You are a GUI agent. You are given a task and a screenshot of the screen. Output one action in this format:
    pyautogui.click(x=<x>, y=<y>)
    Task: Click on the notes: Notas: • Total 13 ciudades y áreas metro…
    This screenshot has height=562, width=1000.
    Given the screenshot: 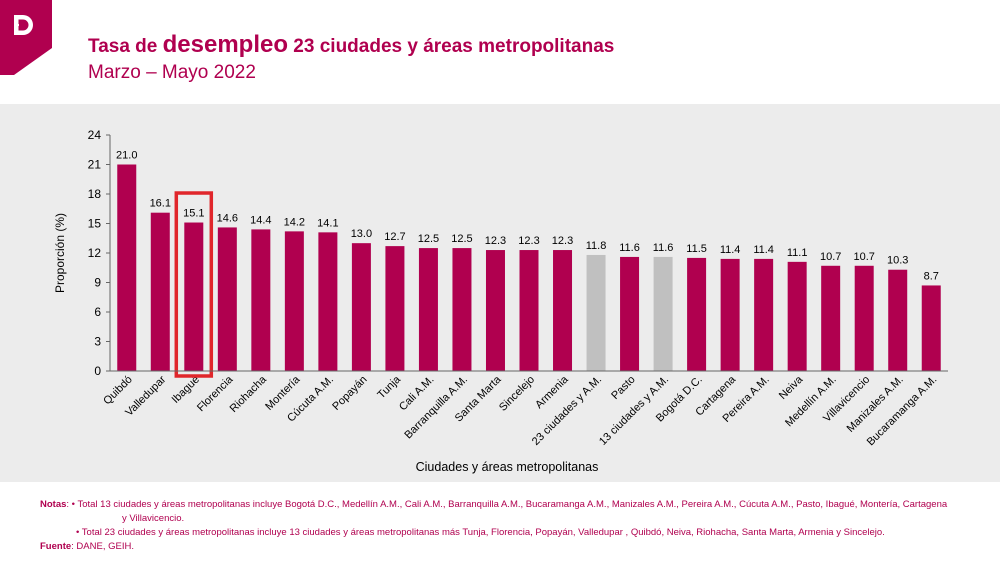 What is the action you would take?
    pyautogui.click(x=517, y=526)
    